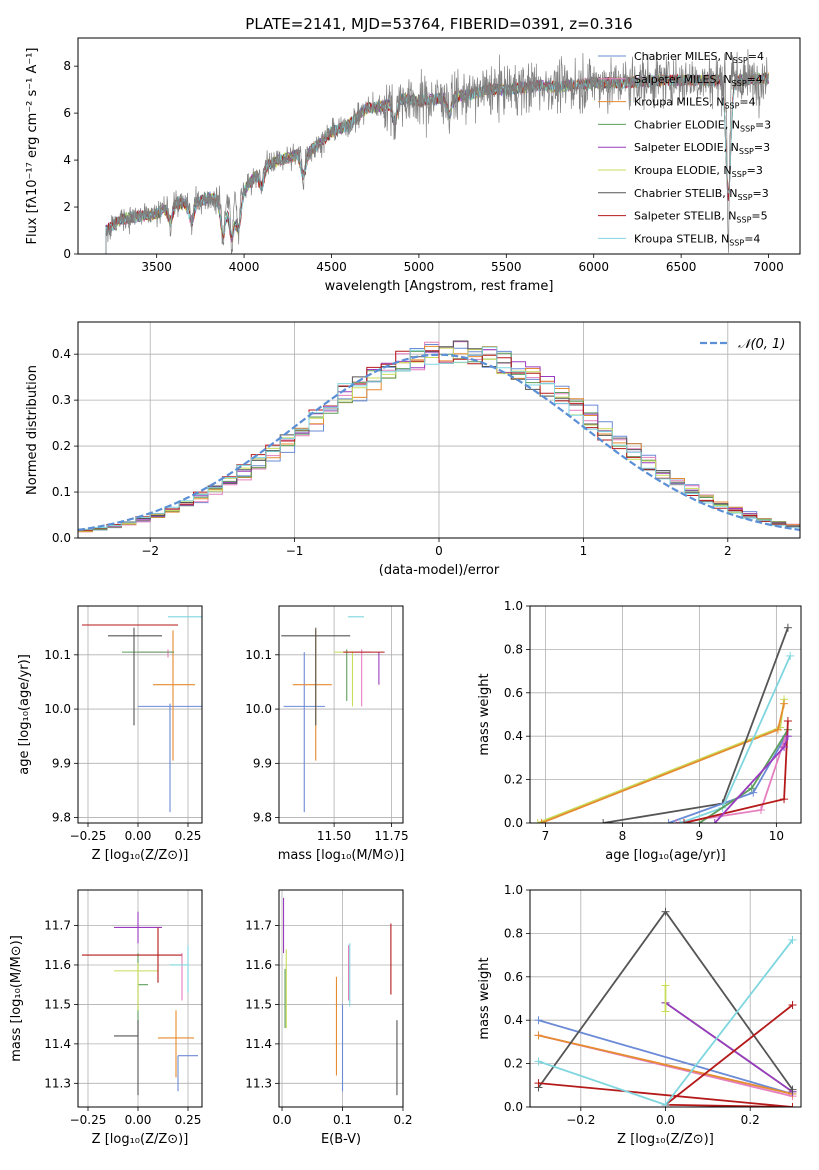 This screenshot has height=1170, width=819. Describe the element at coordinates (439, 442) in the screenshot. I see `normal-curve` at that location.